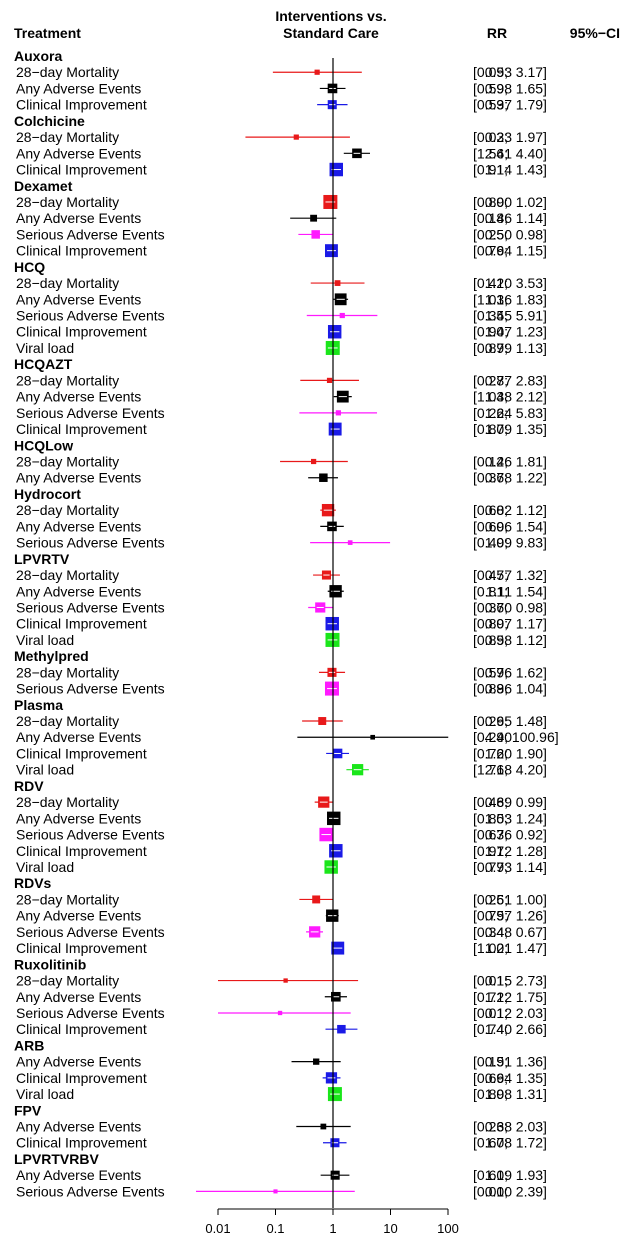 Image resolution: width=632 pixels, height=1249 pixels. Describe the element at coordinates (498, 299) in the screenshot. I see `rr-value: 1.36` at that location.